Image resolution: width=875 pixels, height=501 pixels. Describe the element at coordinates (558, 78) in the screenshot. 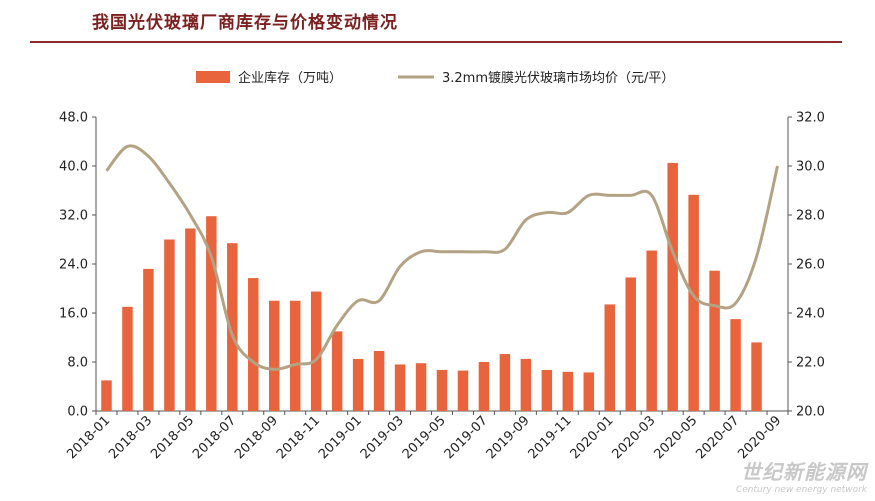

I see `legend-line-label: 3.2mm镀膜光伏玻璃市场均价（元/平）` at that location.